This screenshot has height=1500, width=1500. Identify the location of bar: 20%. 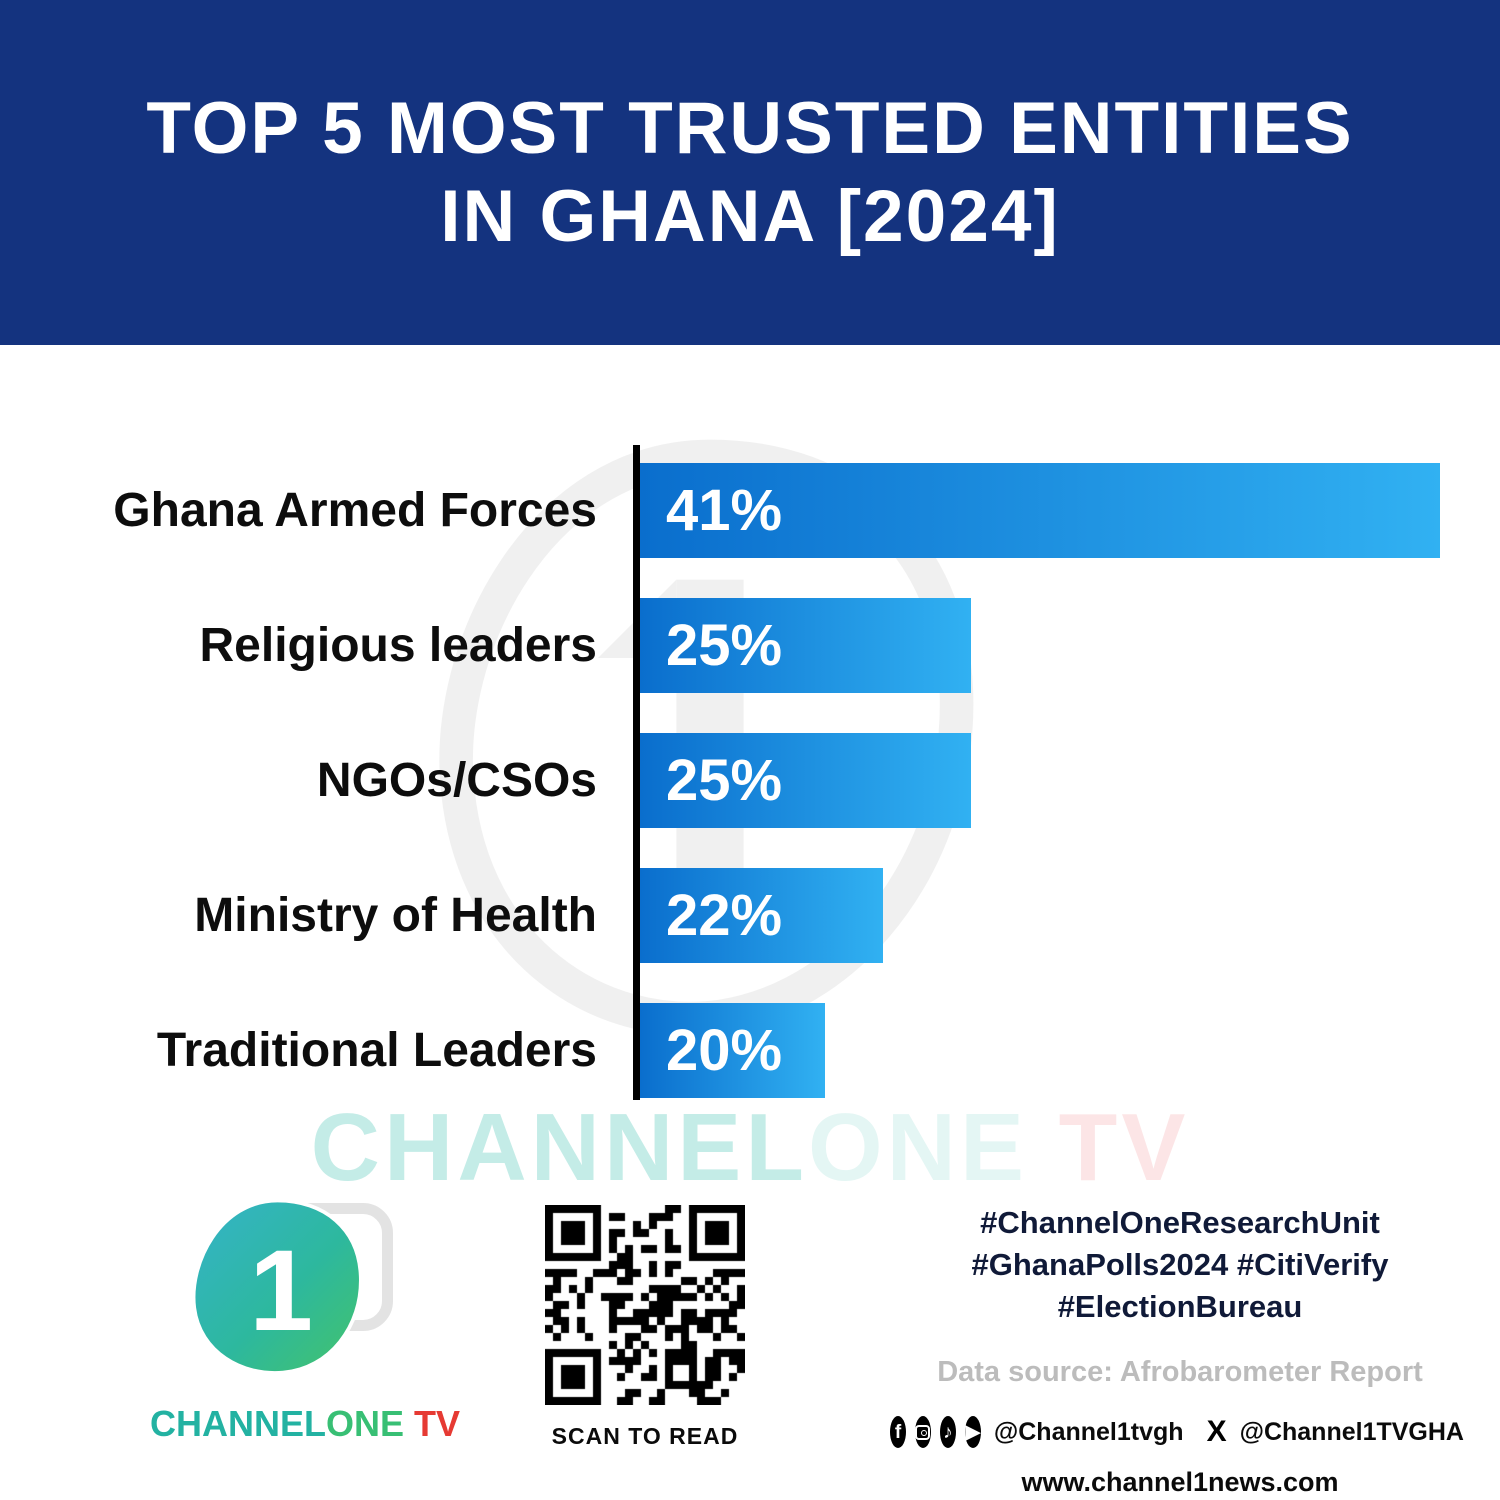
(732, 1050).